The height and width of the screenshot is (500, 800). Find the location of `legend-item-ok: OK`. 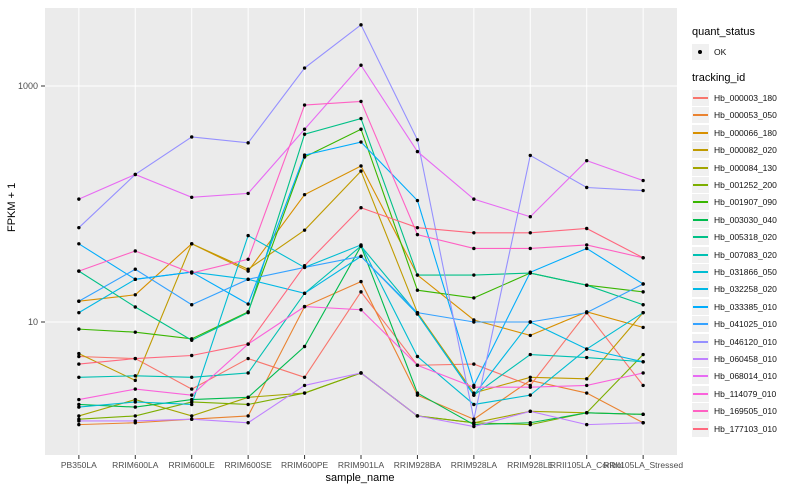

legend-item-ok: OK is located at coordinates (745, 51).